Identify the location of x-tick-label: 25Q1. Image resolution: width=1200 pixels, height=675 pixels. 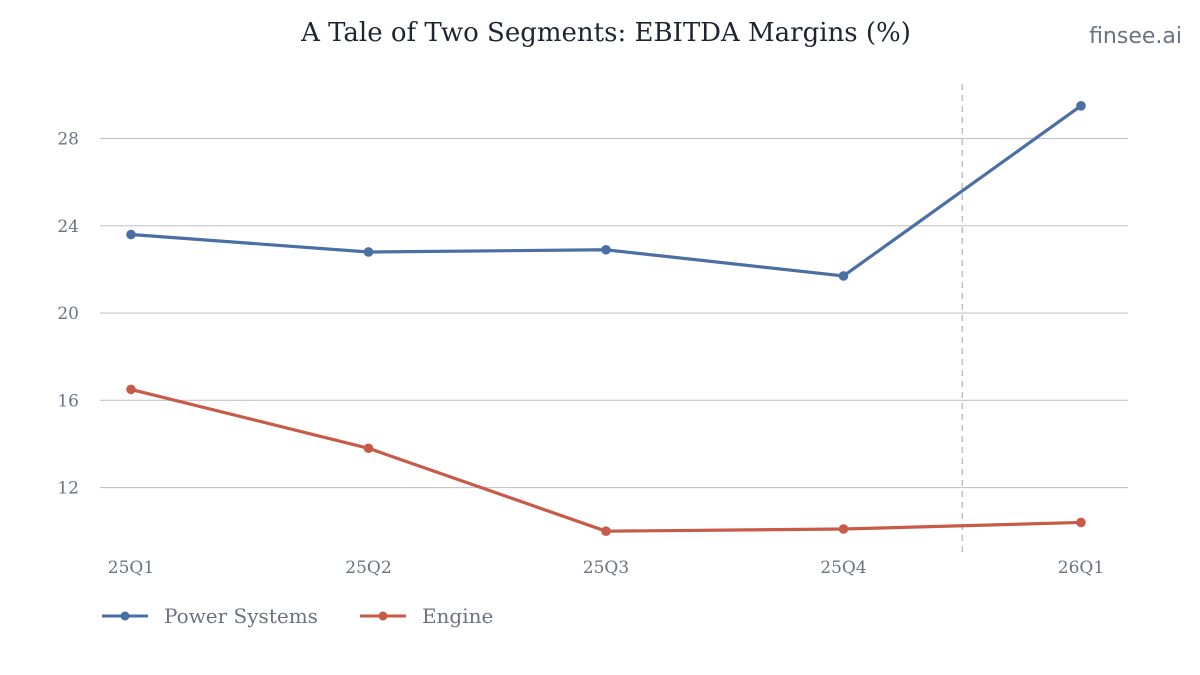
(131, 568).